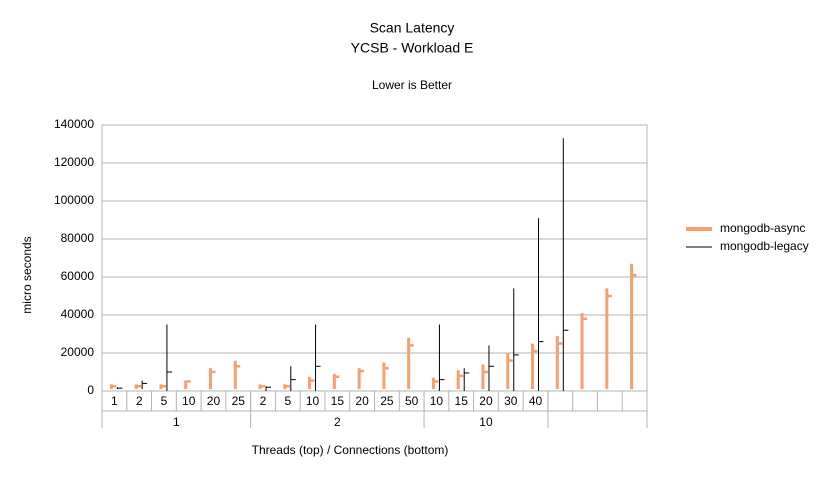 Image resolution: width=824 pixels, height=478 pixels. I want to click on y-tick-label: 60000, so click(78, 276).